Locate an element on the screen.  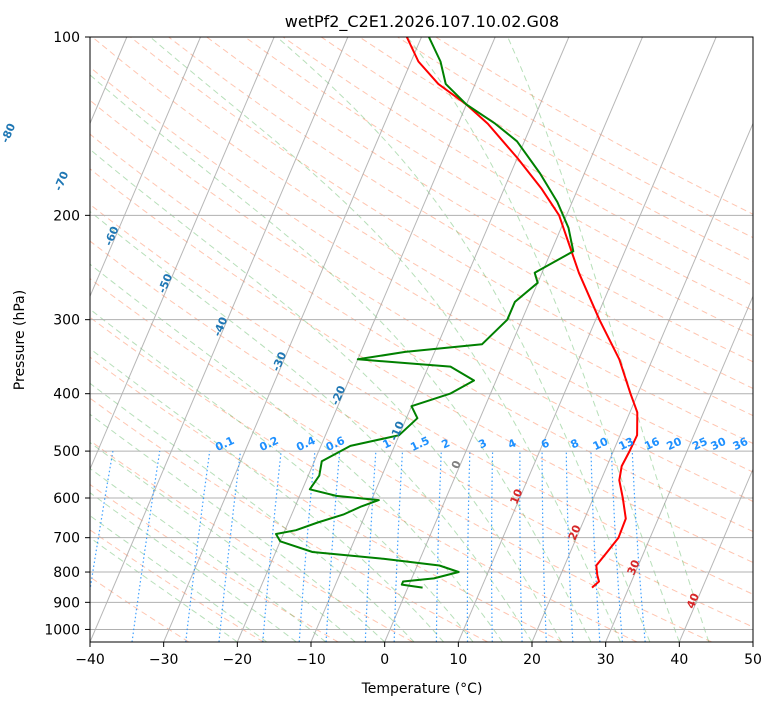
y-tick-label: 700 is located at coordinates (66, 539).